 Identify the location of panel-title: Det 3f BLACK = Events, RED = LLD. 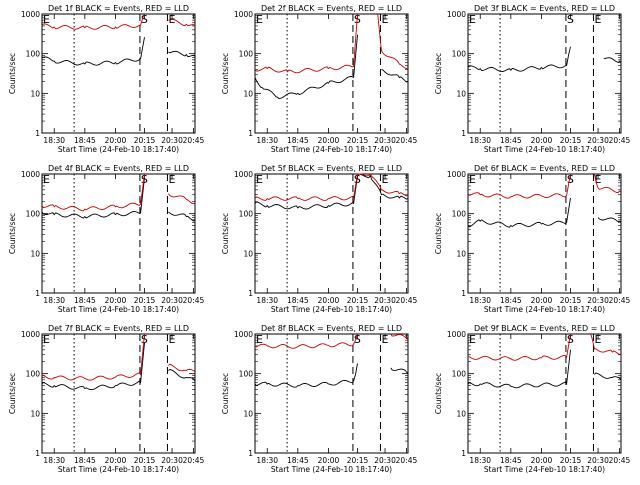
(544, 8).